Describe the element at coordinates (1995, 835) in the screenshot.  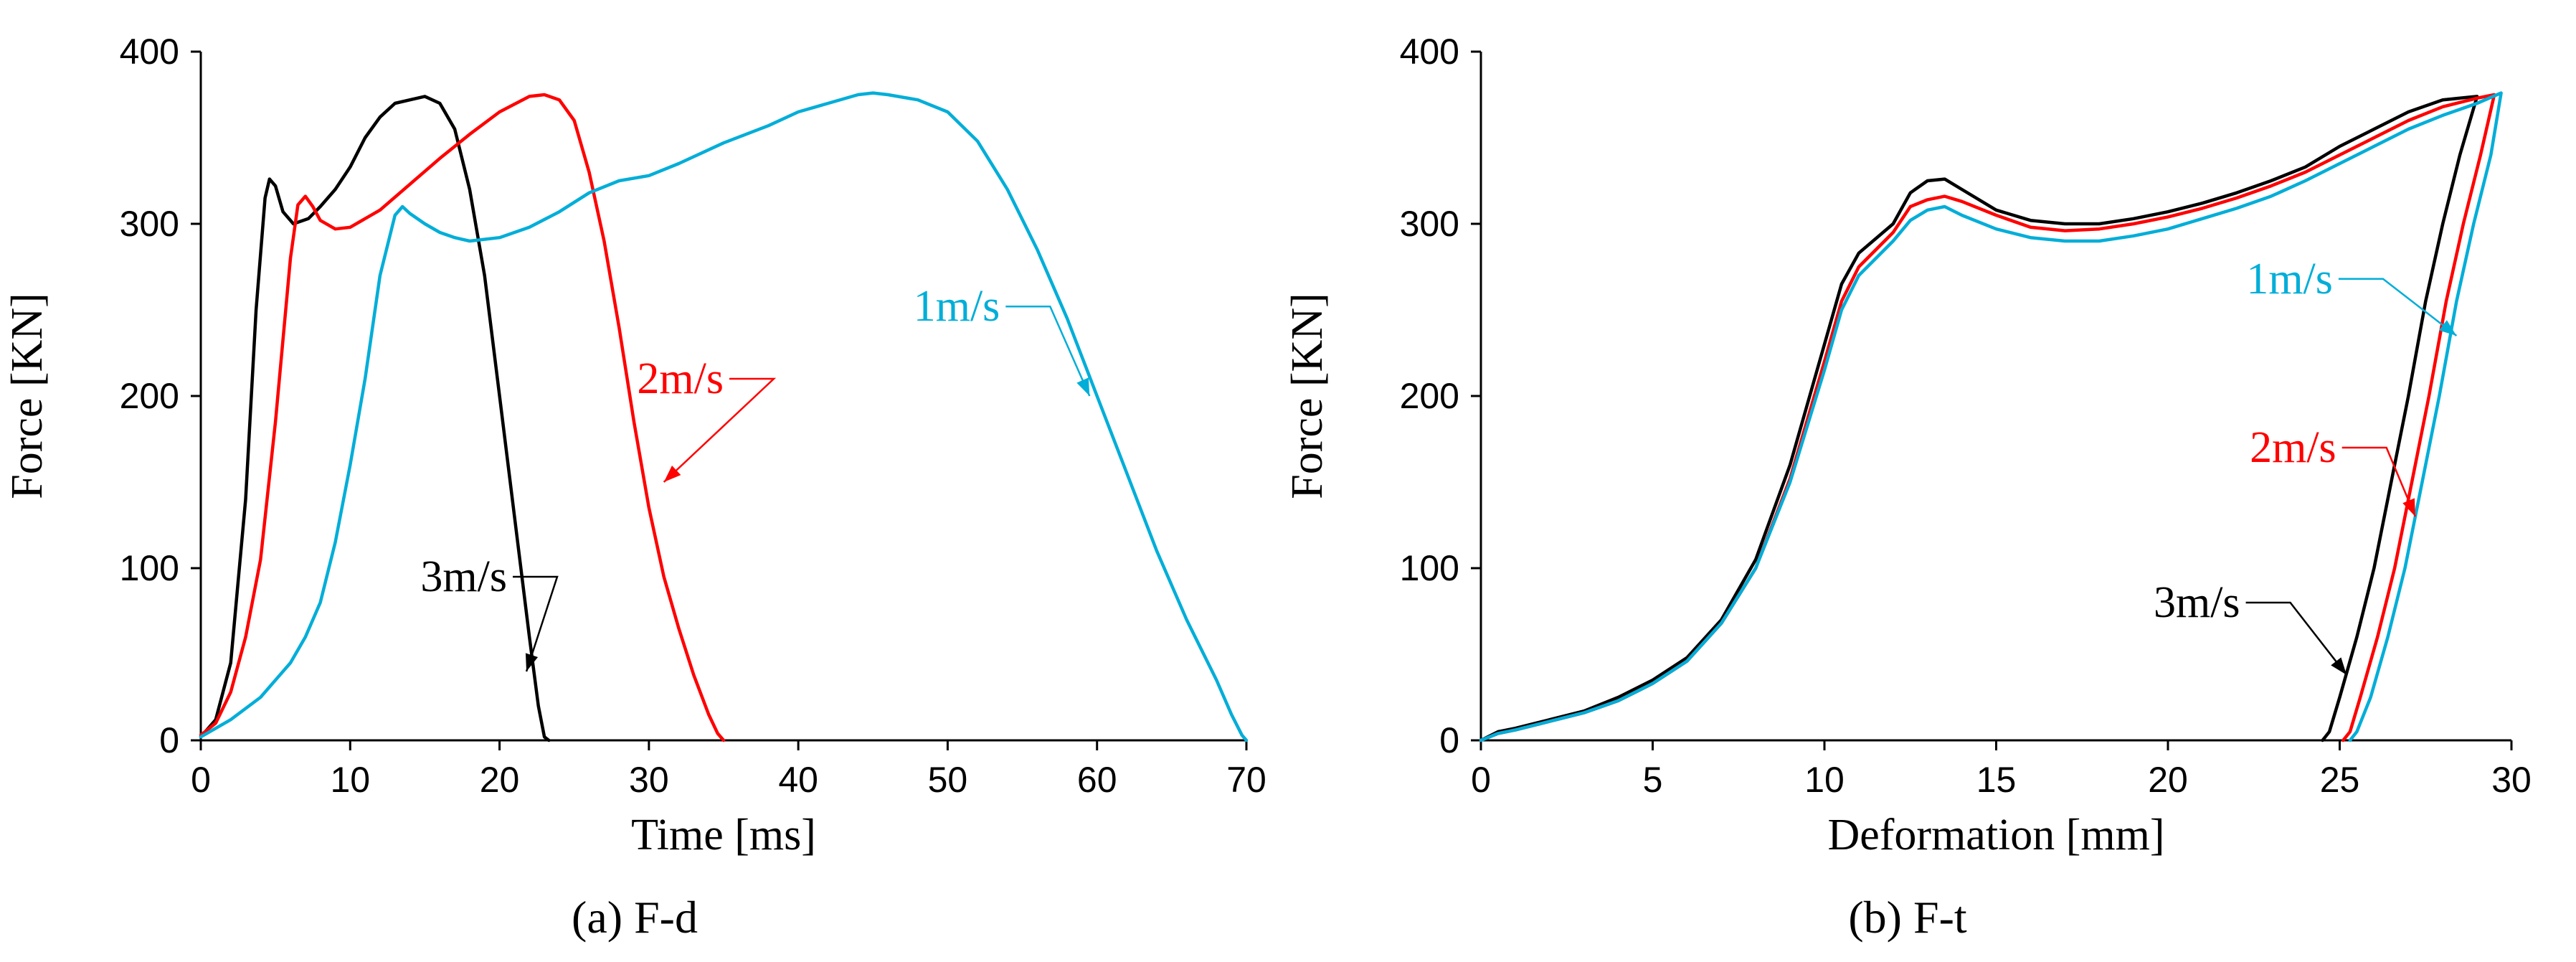
I see `x-axis-title: Deformation [mm]` at that location.